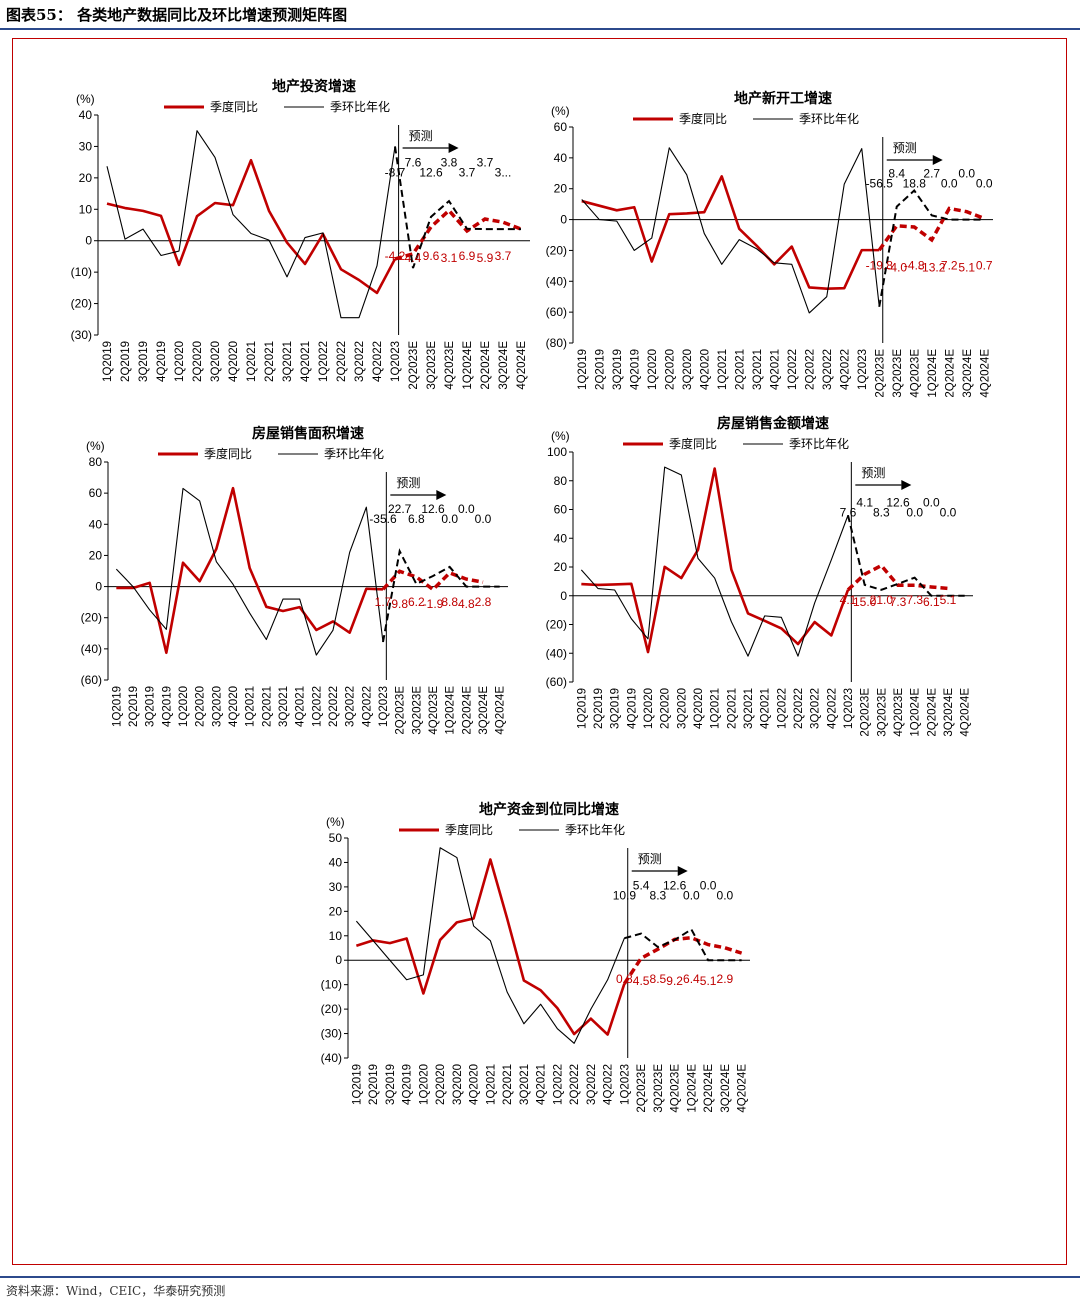 Image resolution: width=1080 pixels, height=1305 pixels. What do you see at coordinates (277, 106) in the screenshot?
I see `legend: 季度同比 季环比年化` at bounding box center [277, 106].